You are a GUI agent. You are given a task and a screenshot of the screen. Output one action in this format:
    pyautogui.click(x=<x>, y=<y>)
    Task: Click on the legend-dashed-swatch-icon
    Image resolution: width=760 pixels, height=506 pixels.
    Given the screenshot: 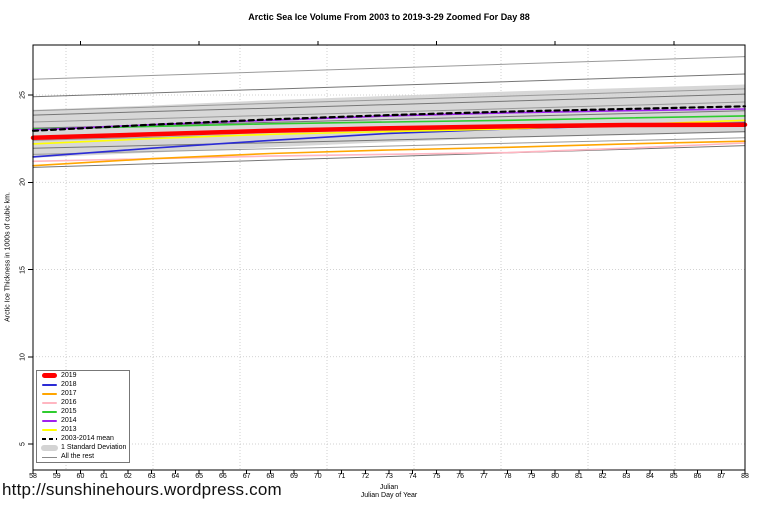 What is the action you would take?
    pyautogui.click(x=49, y=439)
    